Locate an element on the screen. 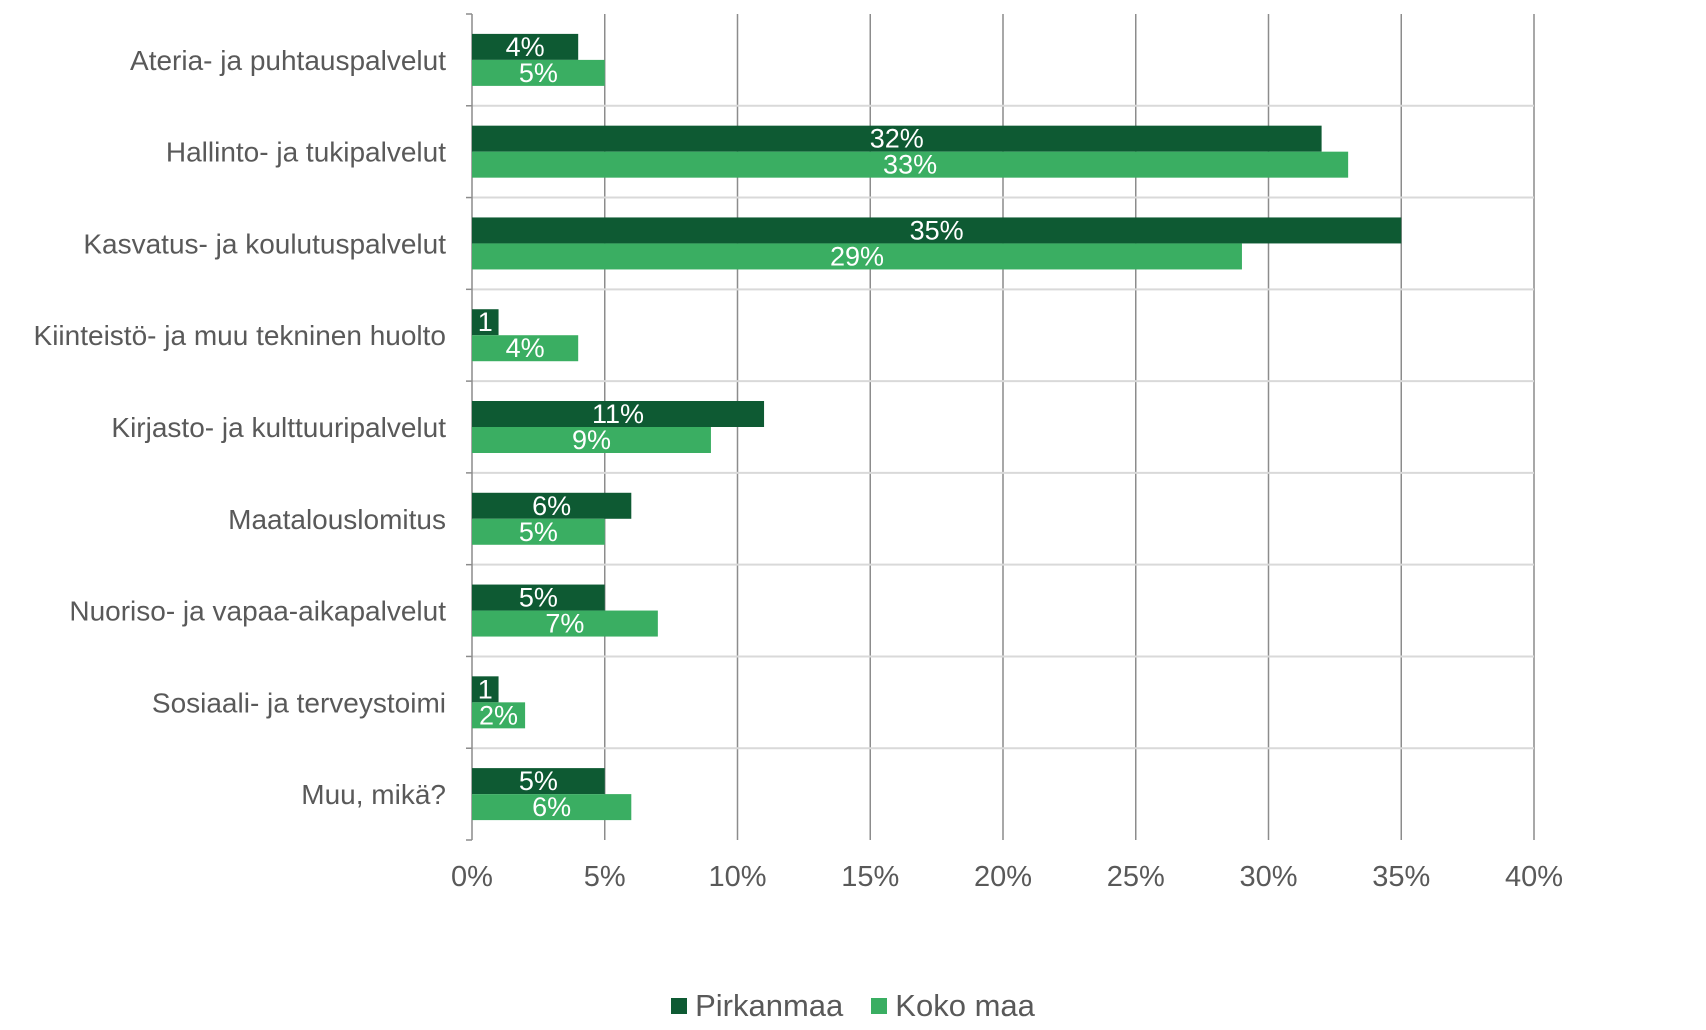  data-label: 6% is located at coordinates (551, 807).